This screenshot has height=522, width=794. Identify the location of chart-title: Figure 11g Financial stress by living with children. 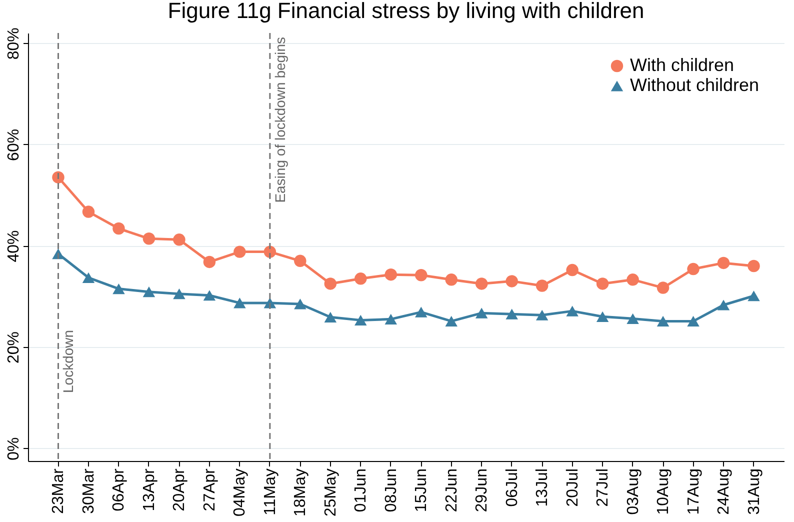
(406, 12).